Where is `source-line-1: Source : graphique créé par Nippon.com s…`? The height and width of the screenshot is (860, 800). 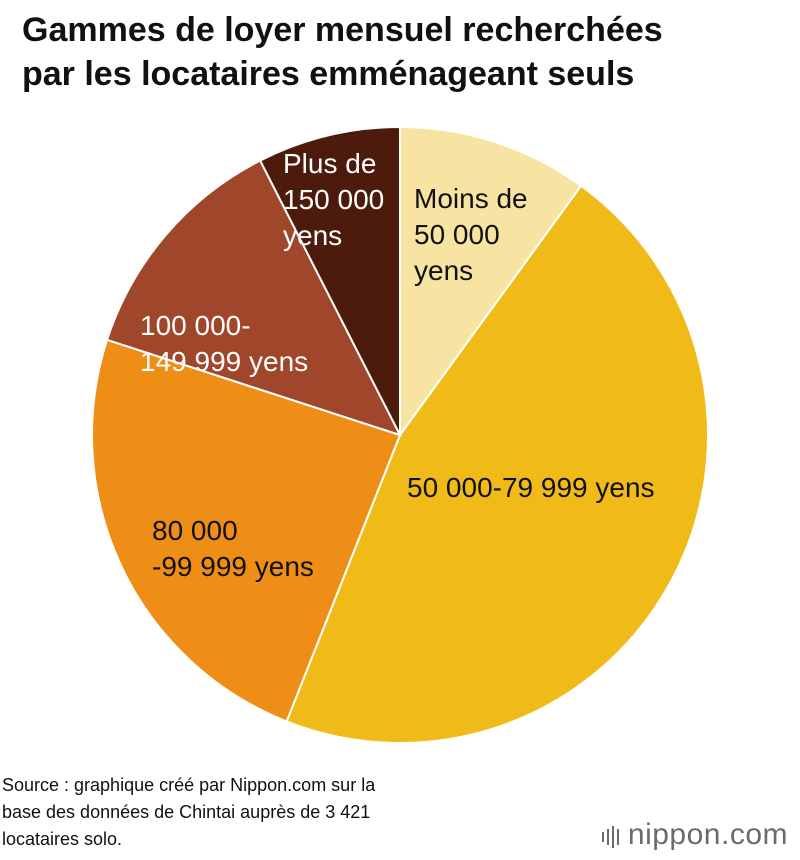 source-line-1: Source : graphique créé par Nippon.com s… is located at coordinates (189, 785).